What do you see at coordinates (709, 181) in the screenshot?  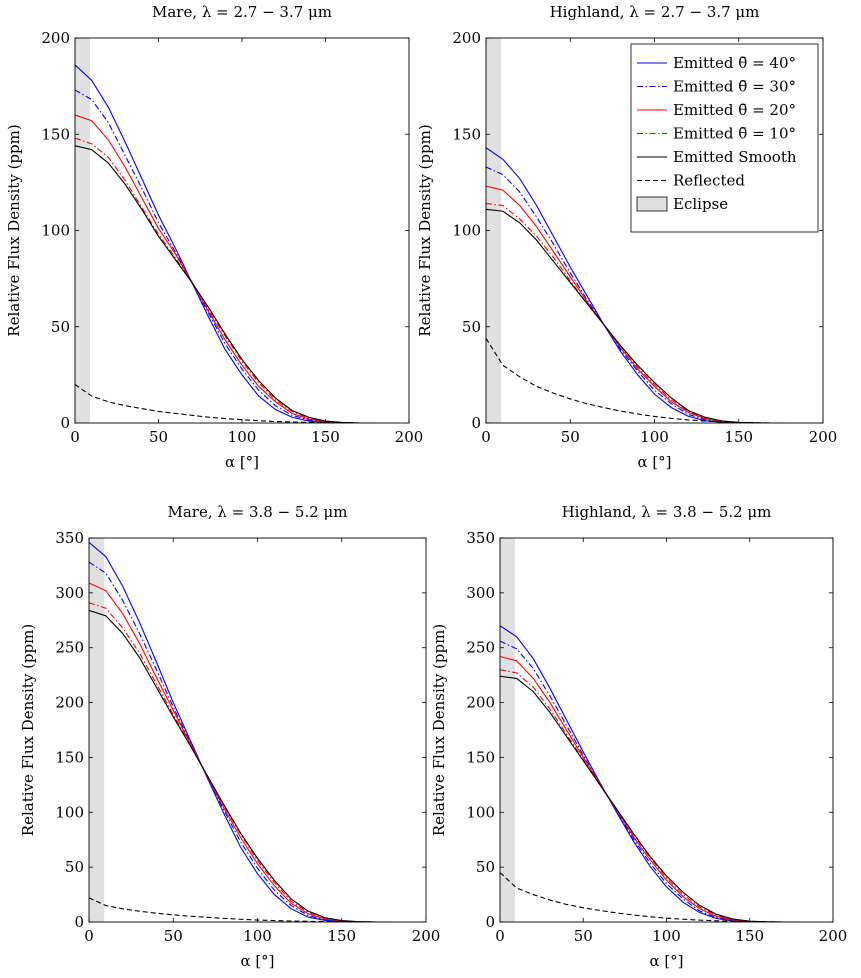 I see `legend-label: Reflected` at bounding box center [709, 181].